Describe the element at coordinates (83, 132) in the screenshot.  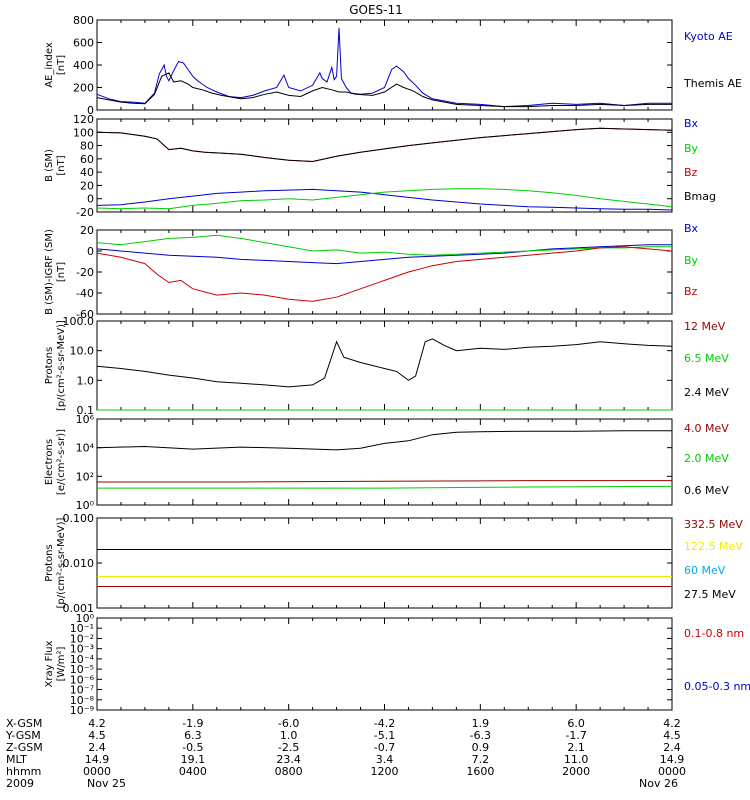
I see `y-tick-label: 100` at that location.